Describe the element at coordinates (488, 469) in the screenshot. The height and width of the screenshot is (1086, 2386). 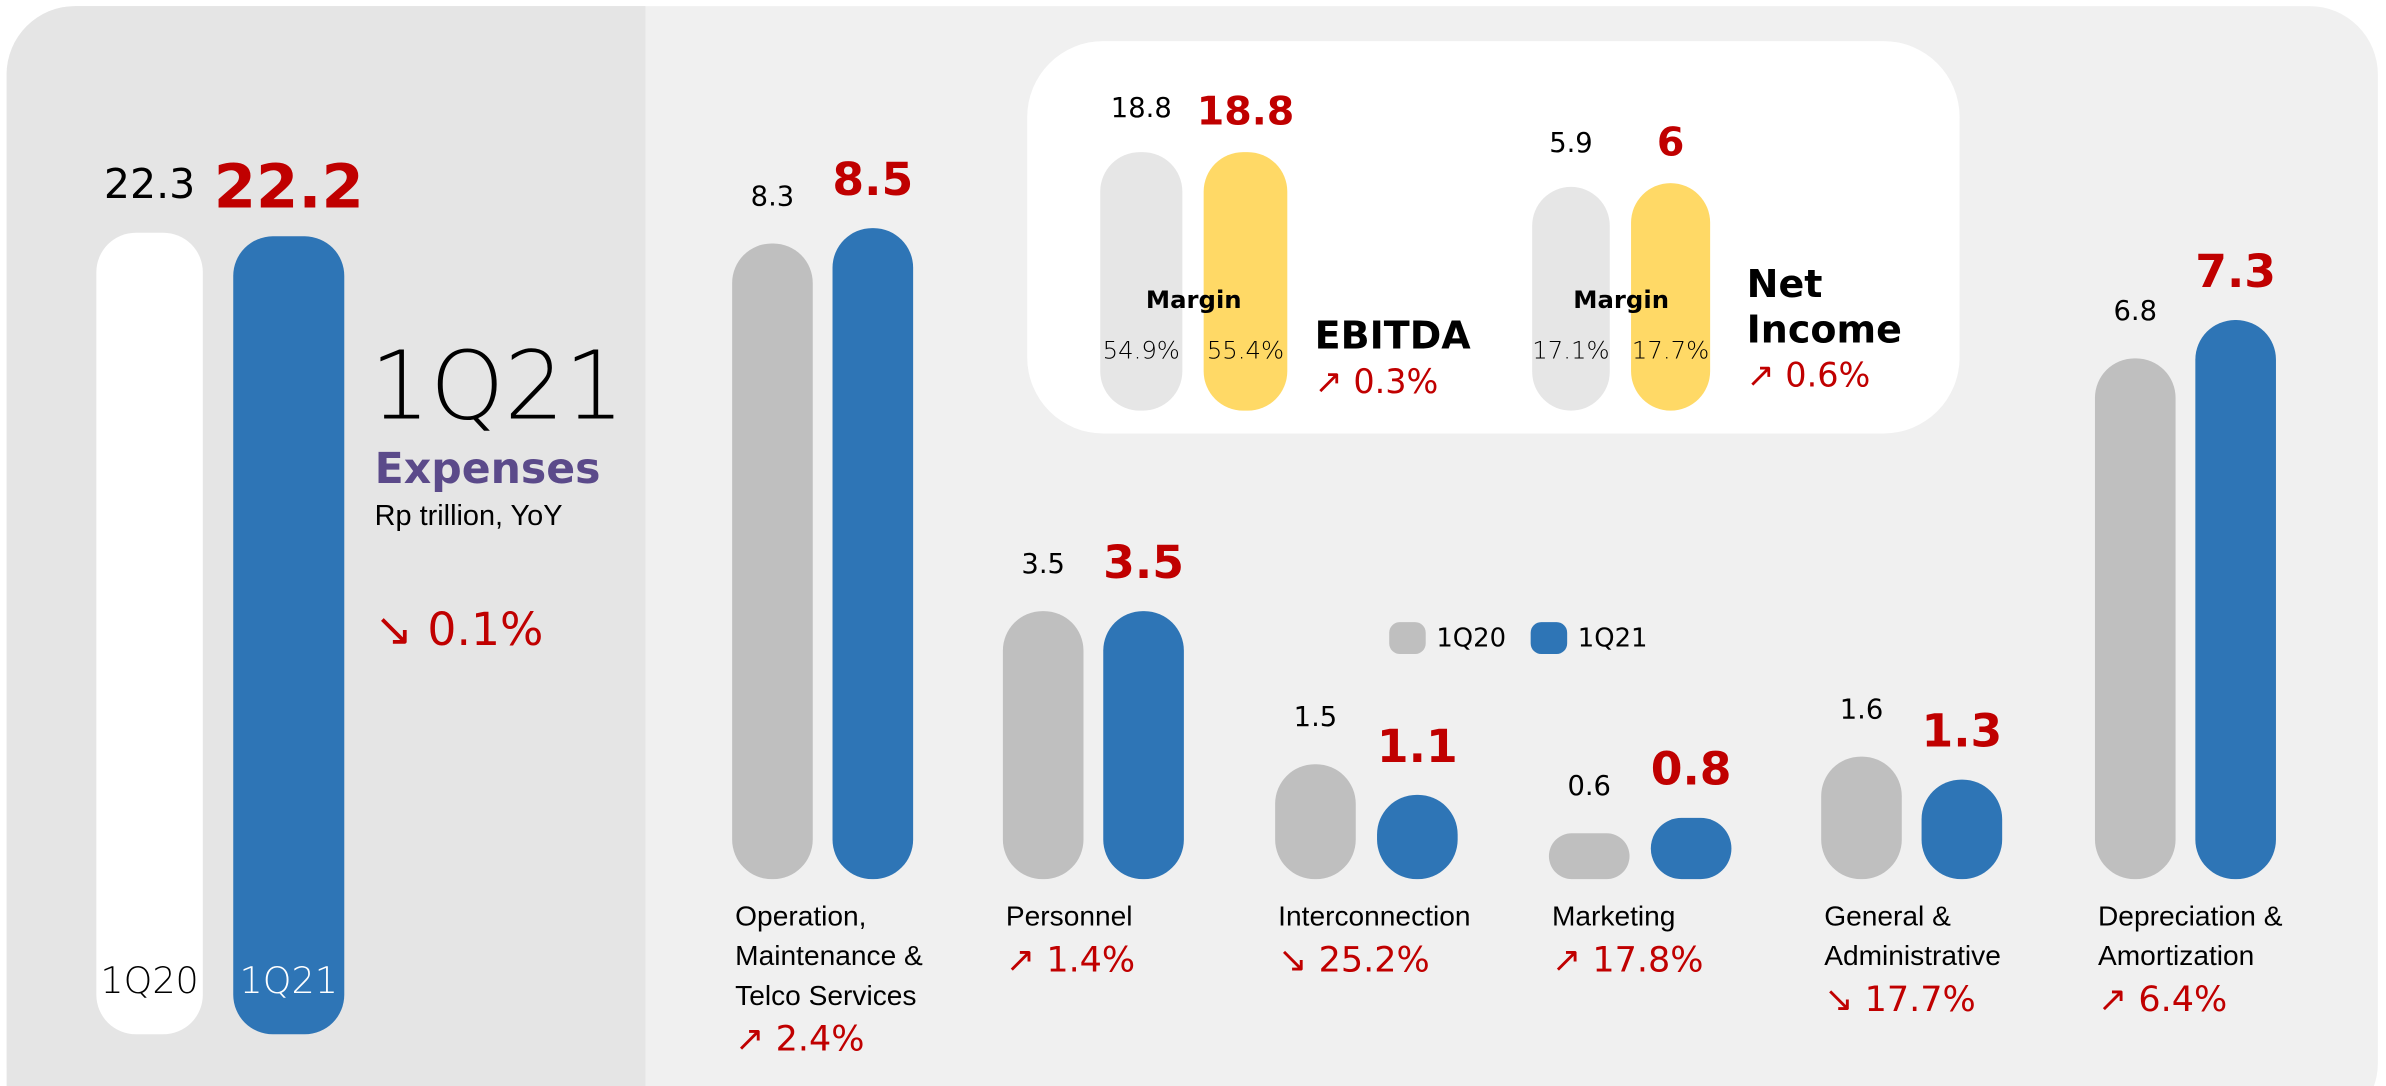
I see `summary-subtitle: Expenses` at that location.